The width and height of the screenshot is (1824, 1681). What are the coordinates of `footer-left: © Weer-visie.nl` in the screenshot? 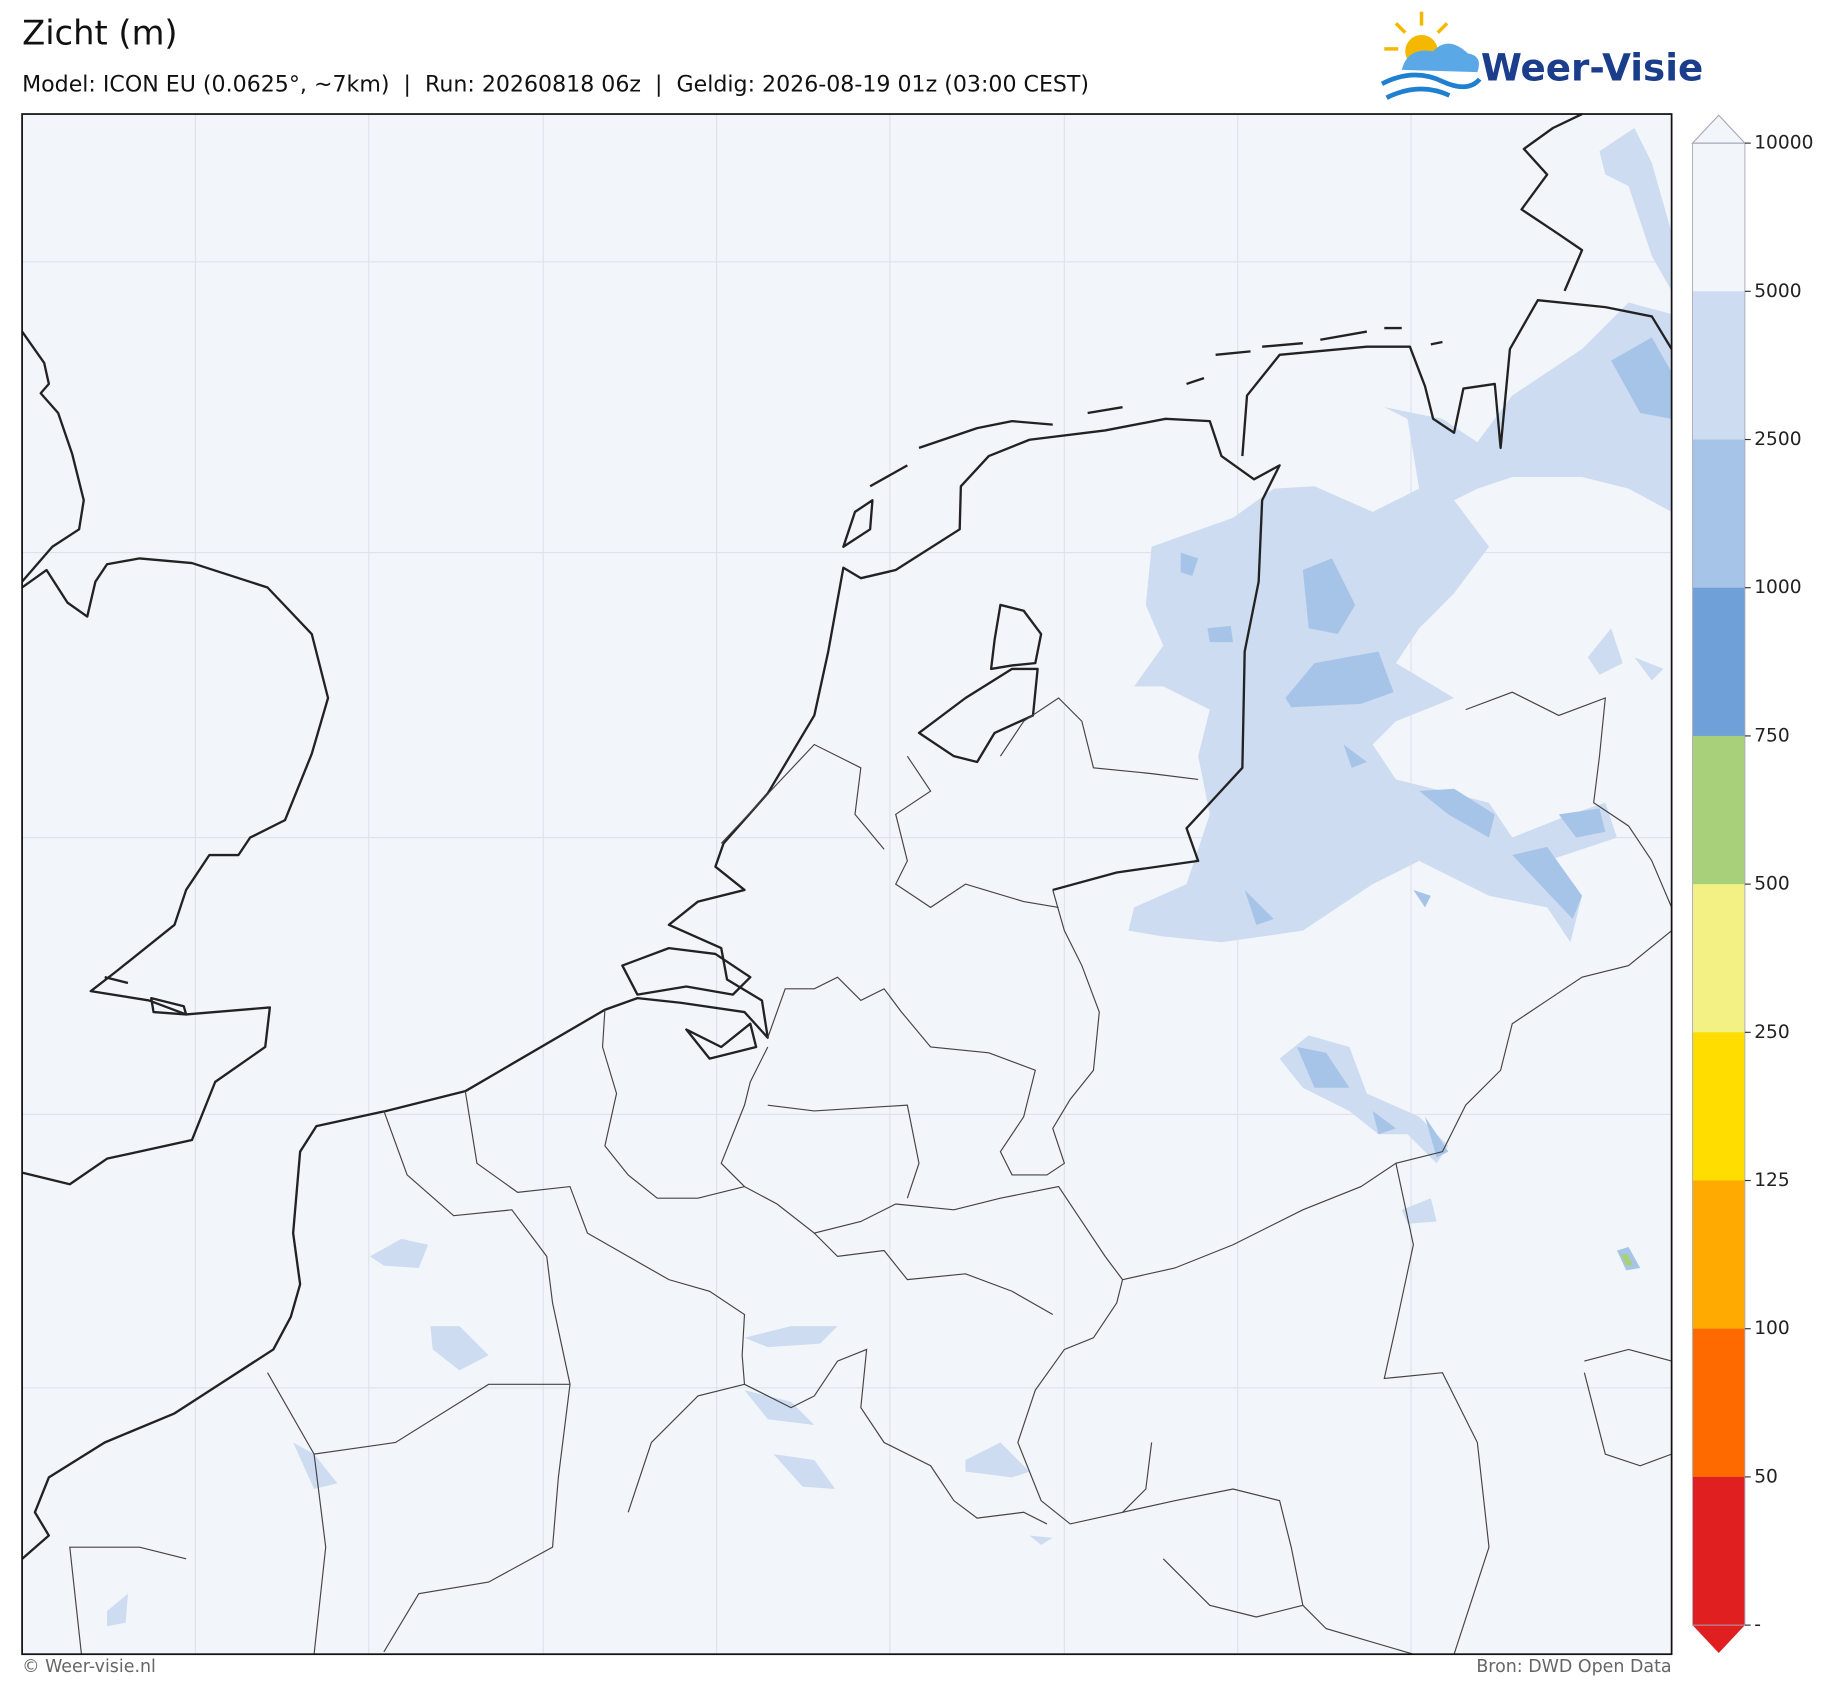 It's located at (89, 1667).